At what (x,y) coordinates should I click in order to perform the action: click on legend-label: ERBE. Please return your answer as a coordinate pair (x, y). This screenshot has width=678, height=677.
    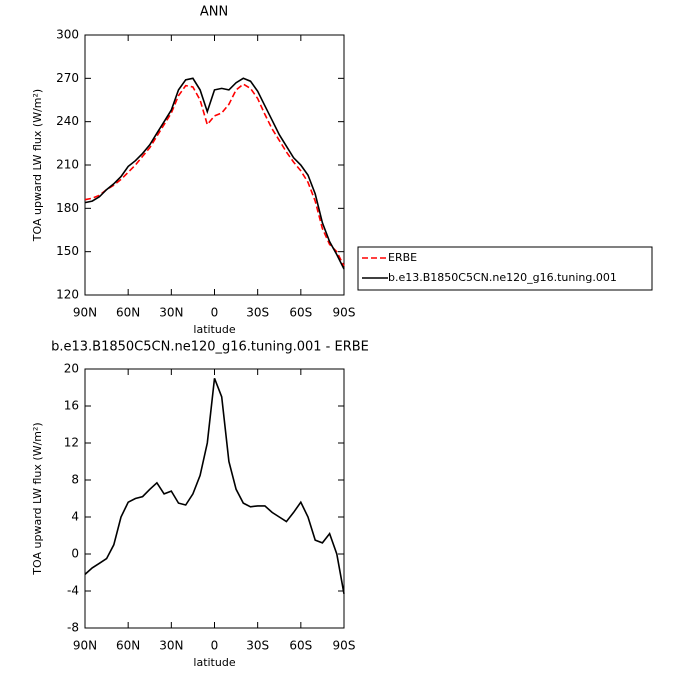
    Looking at the image, I should click on (402, 257).